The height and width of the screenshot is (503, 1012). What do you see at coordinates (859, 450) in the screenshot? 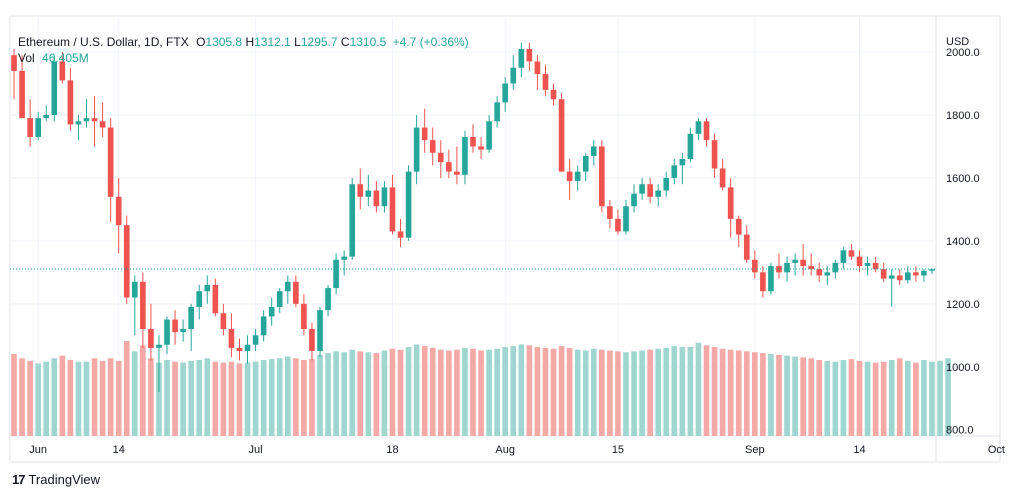
I see `x-tick-label: 14` at bounding box center [859, 450].